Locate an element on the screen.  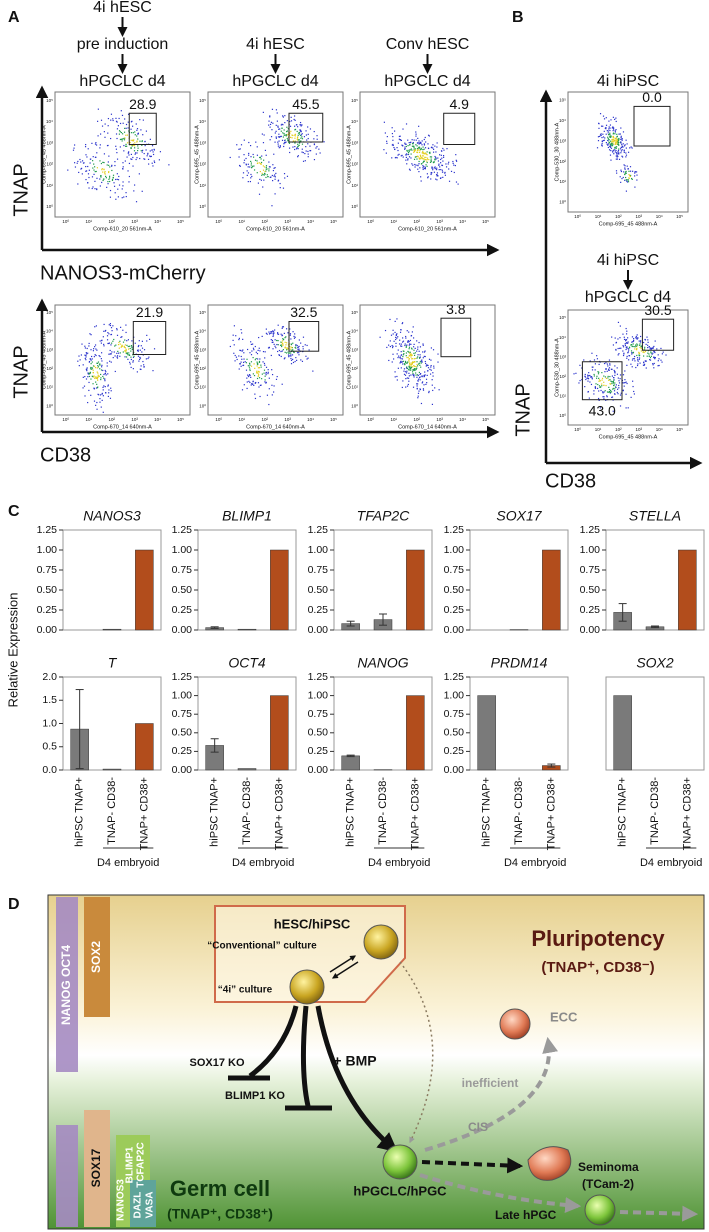
y-tick-label: 10³ is located at coordinates (202, 142).